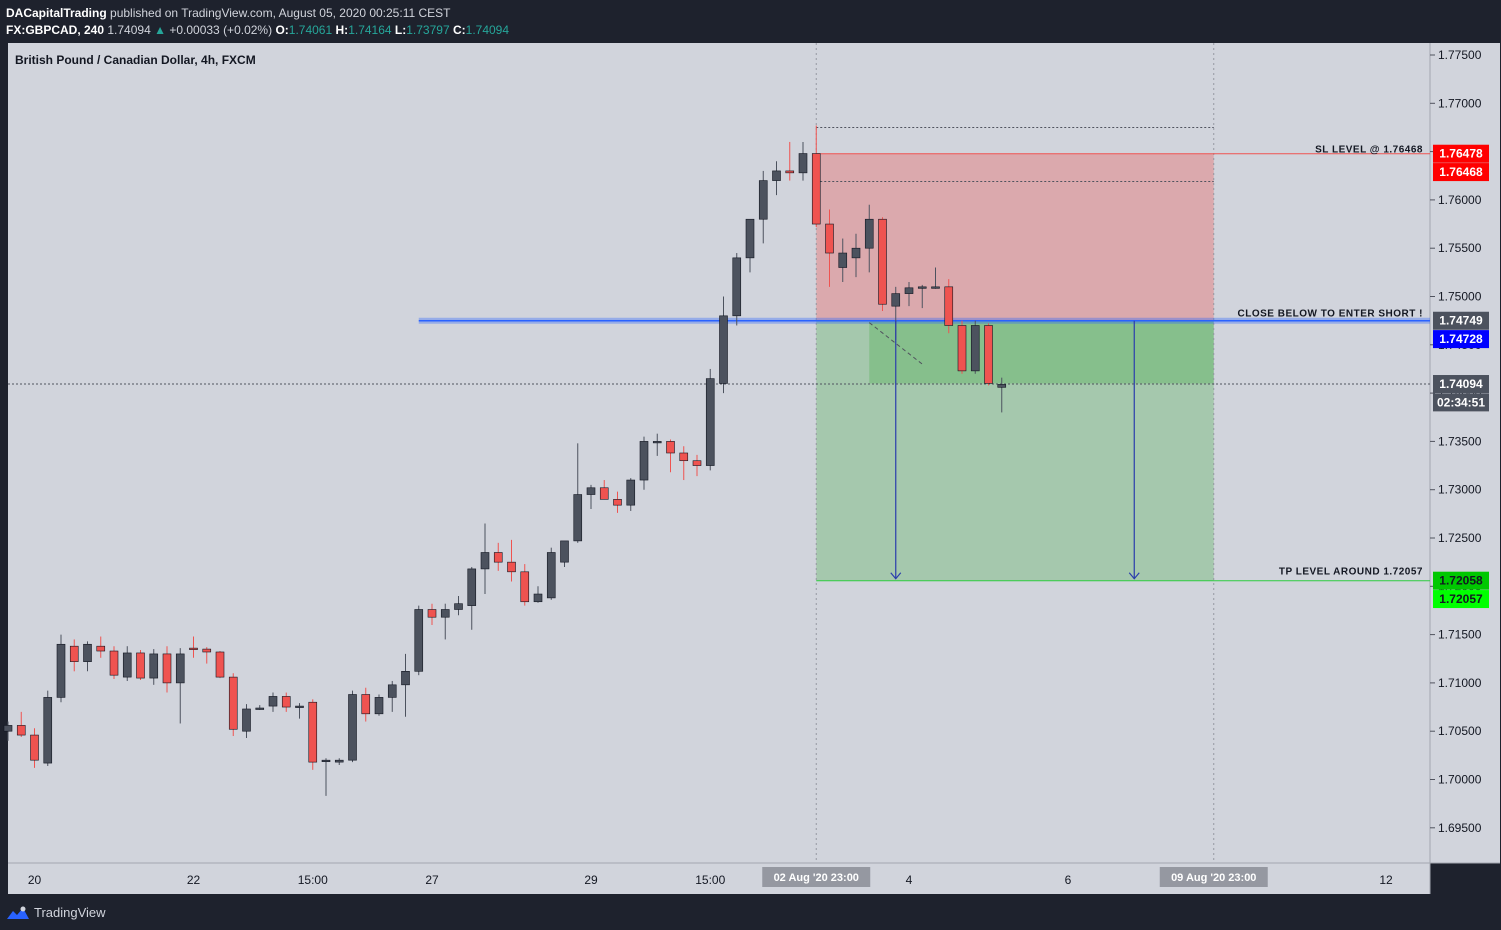  I want to click on last-price-tag-box, so click(1461, 384).